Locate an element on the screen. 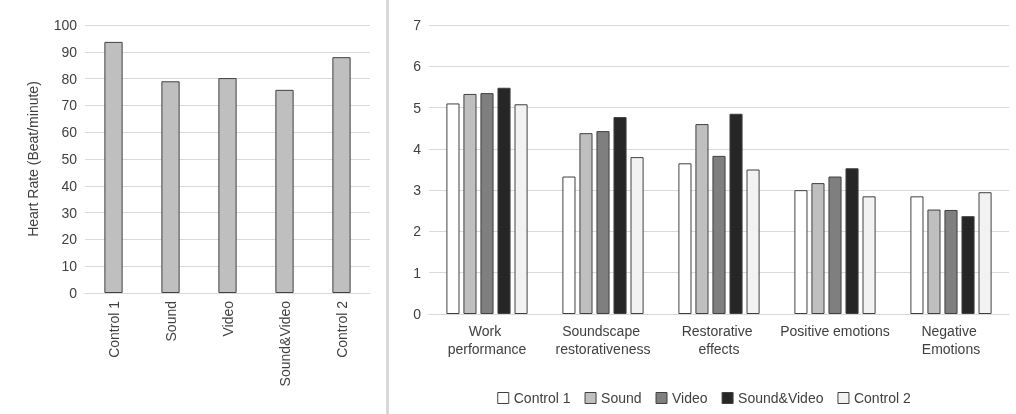  legend-label: Control 2 is located at coordinates (882, 398).